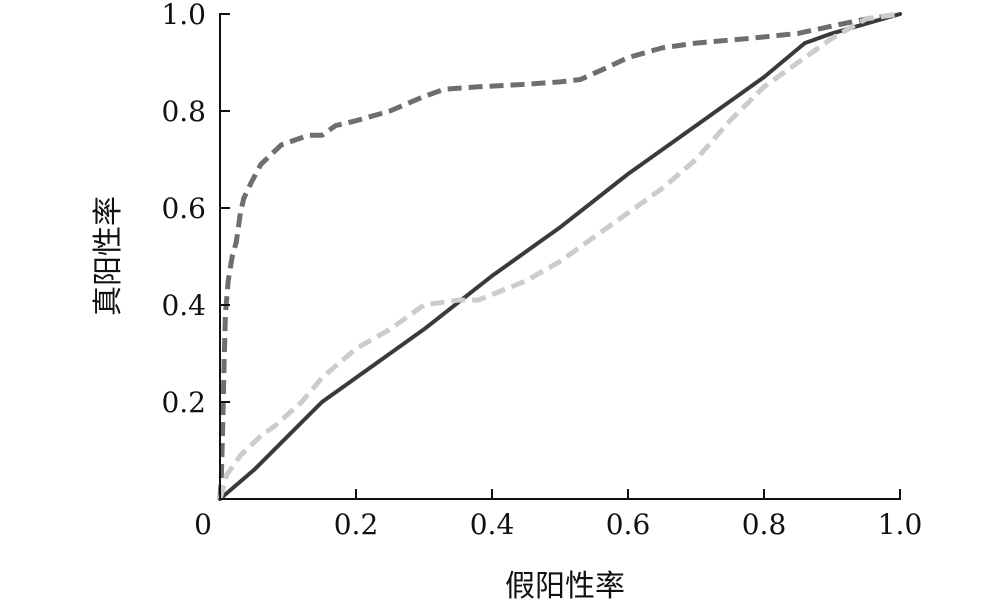 The width and height of the screenshot is (1004, 606). Describe the element at coordinates (183, 305) in the screenshot. I see `y-tick-label: 0.4` at that location.